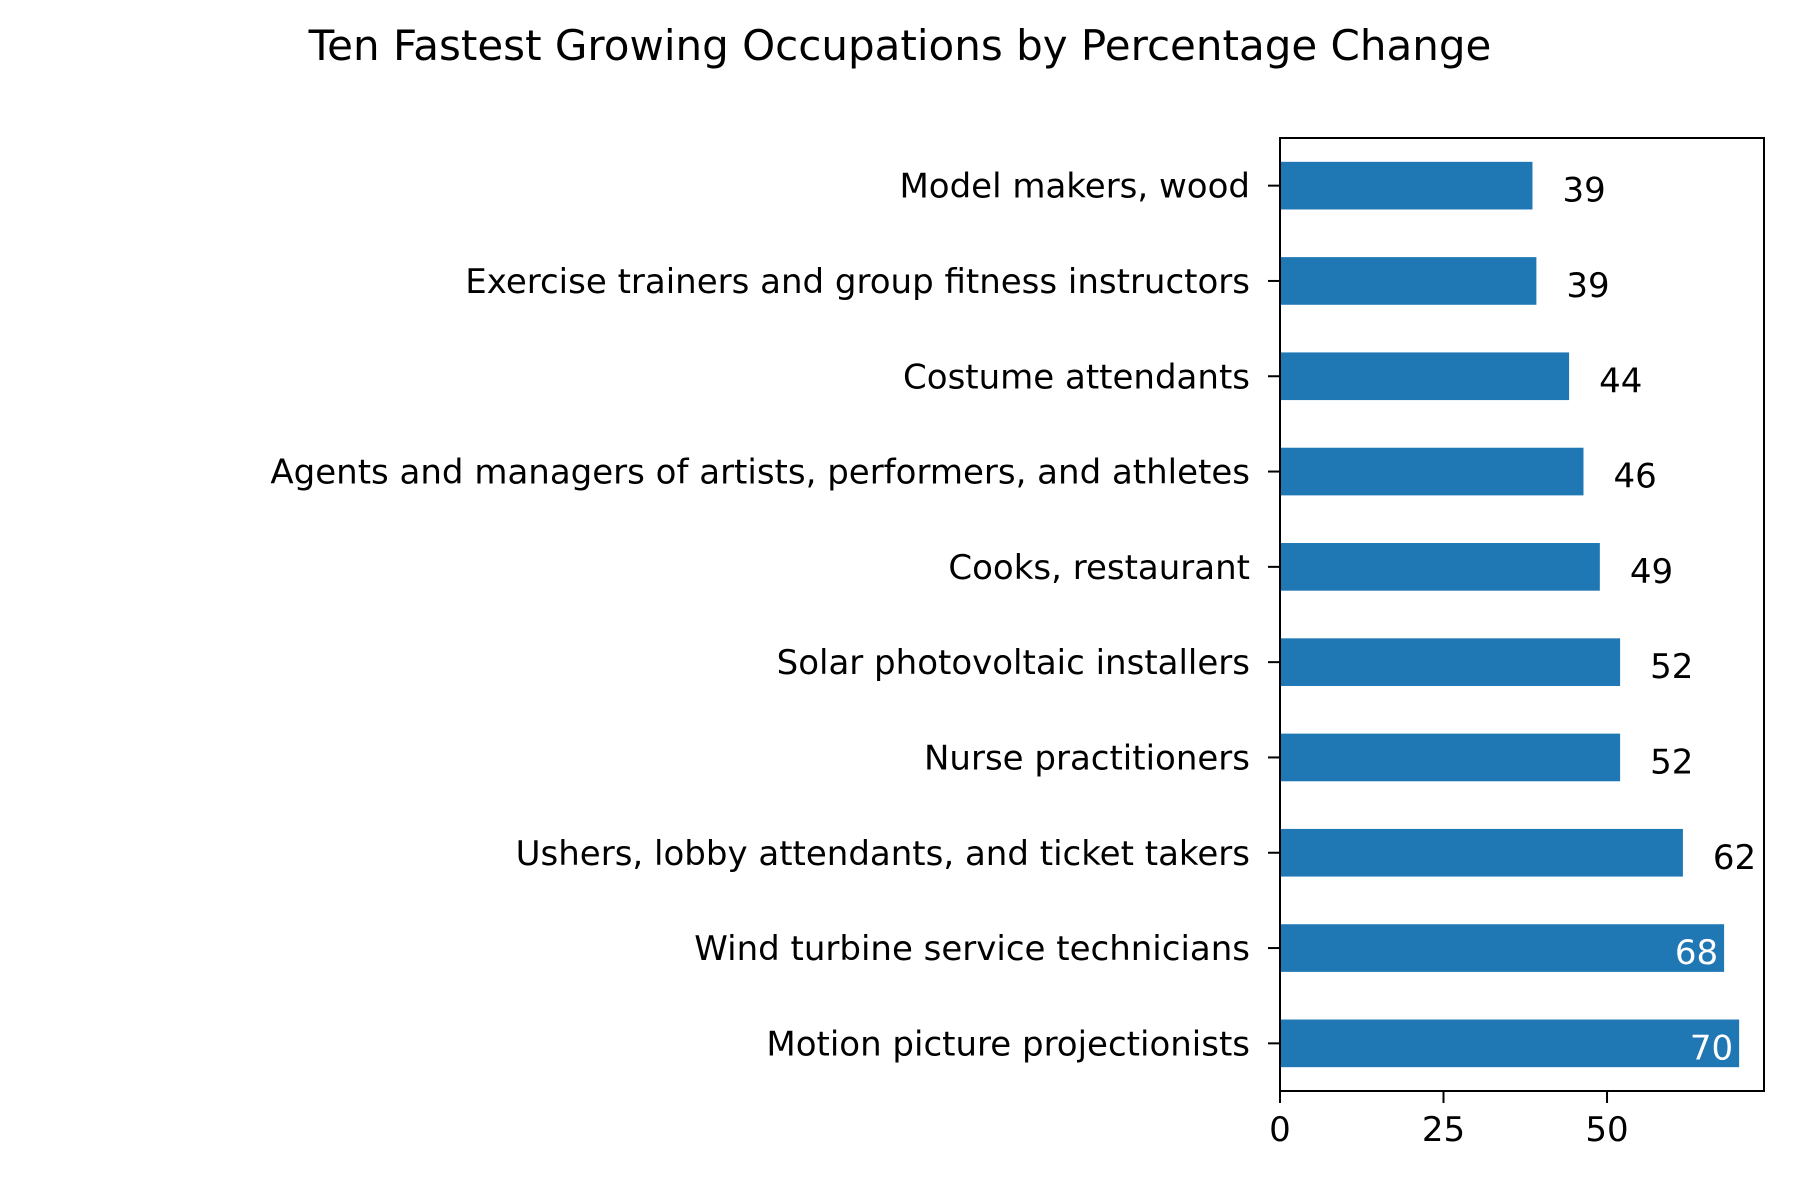 This screenshot has height=1200, width=1800. What do you see at coordinates (1606, 1130) in the screenshot?
I see `x-tick-label: 50` at bounding box center [1606, 1130].